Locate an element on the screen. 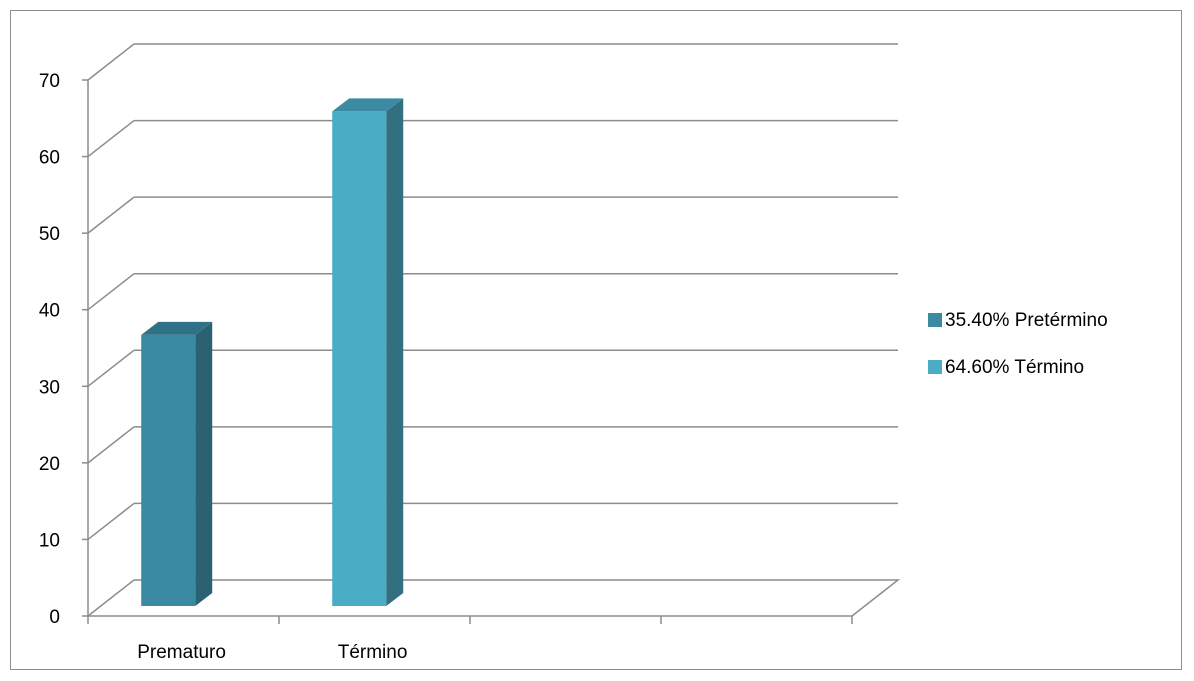  legend-label: 35.40% Pretérmino is located at coordinates (1026, 320).